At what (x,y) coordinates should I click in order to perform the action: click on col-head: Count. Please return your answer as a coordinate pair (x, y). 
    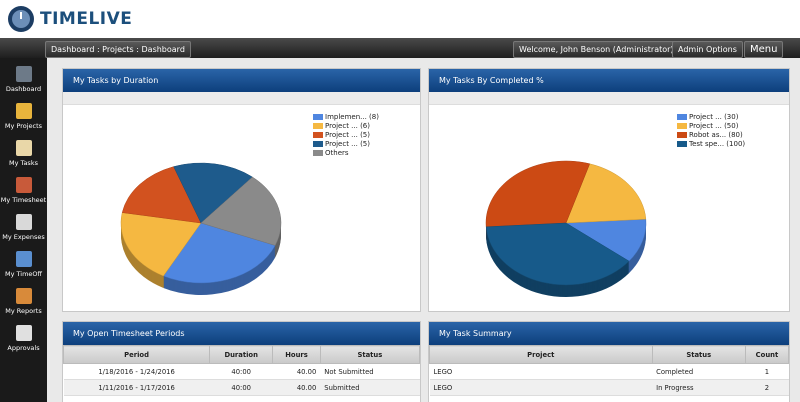
    Looking at the image, I should click on (767, 354).